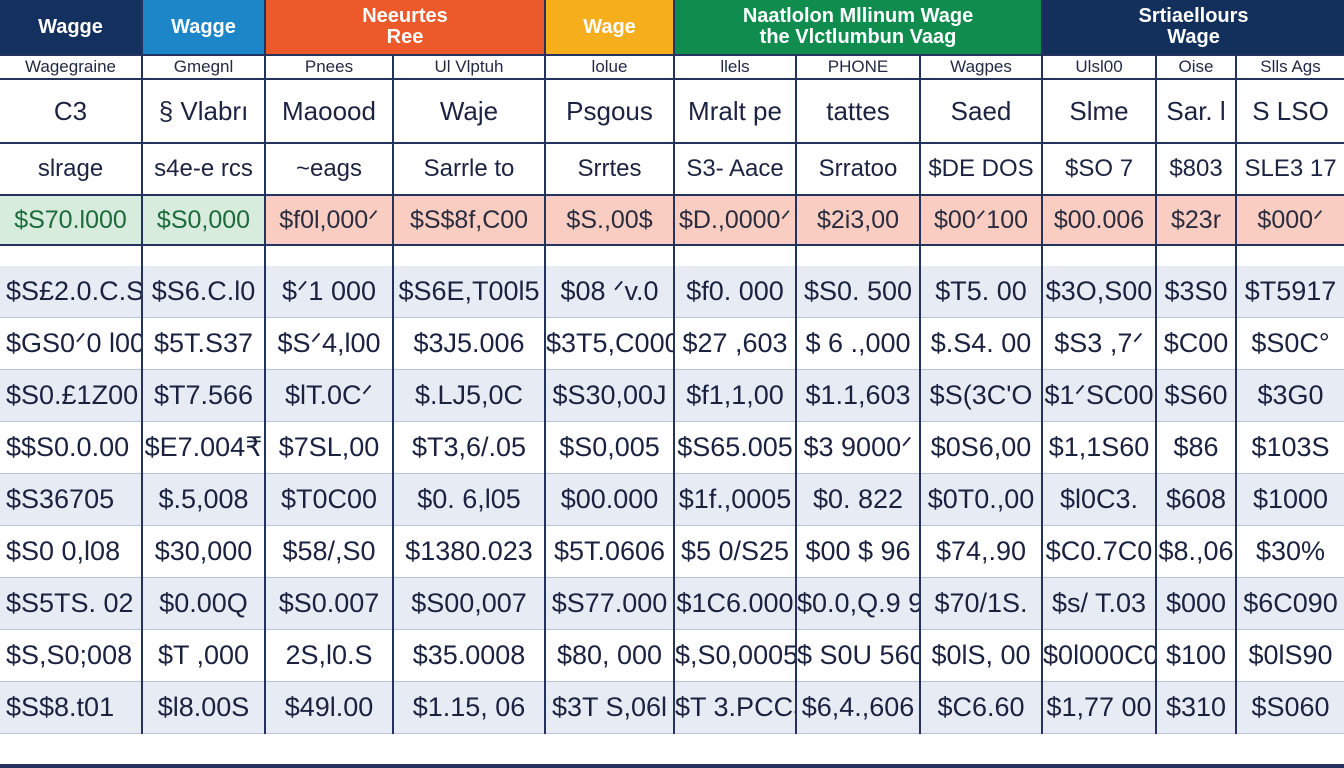 This screenshot has height=768, width=1344. What do you see at coordinates (859, 707) in the screenshot?
I see `table-cell: $6,4.,606` at bounding box center [859, 707].